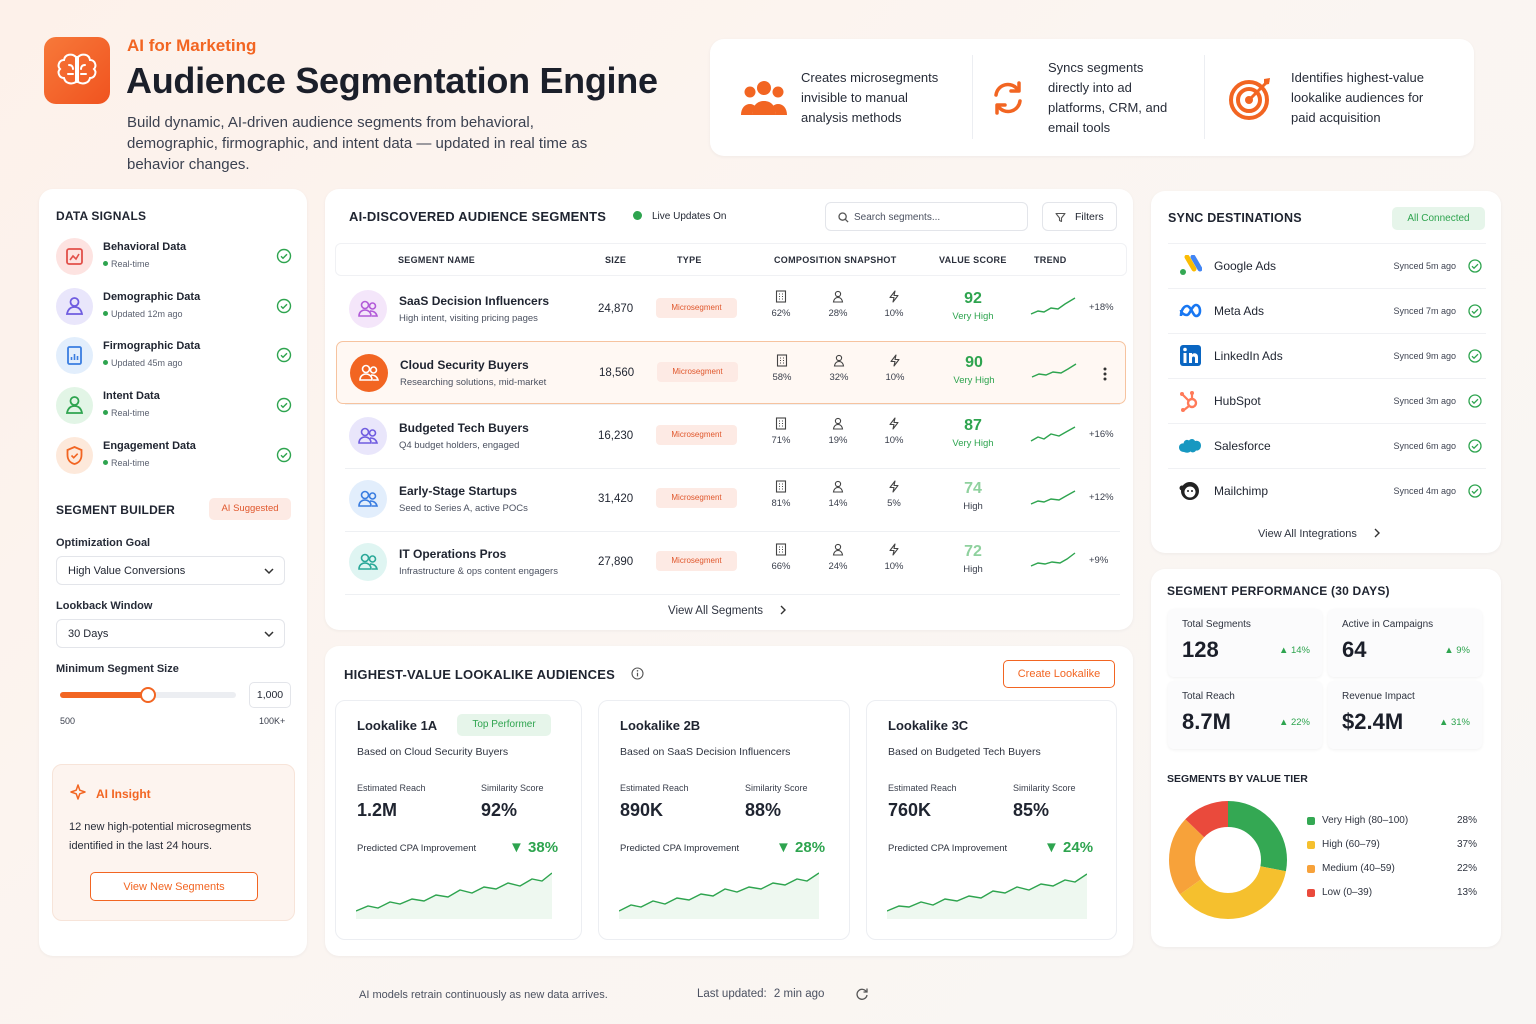 The height and width of the screenshot is (1024, 1536). Describe the element at coordinates (250, 509) in the screenshot. I see `ai-suggested-badge: AI Suggested` at that location.